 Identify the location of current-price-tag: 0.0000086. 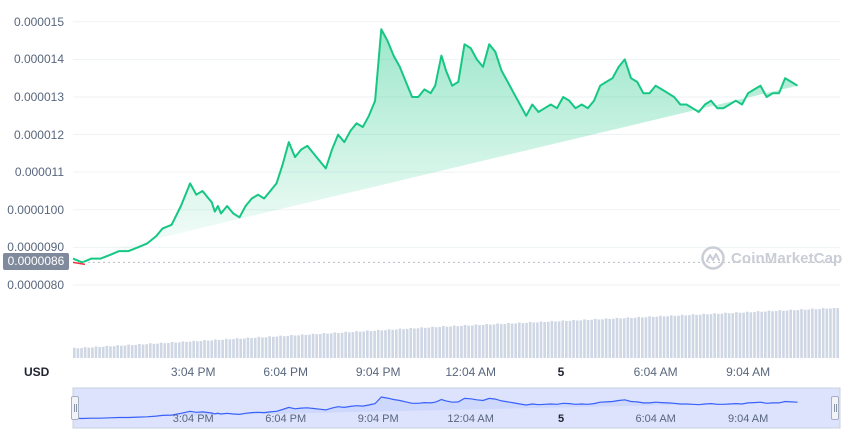
(36, 262).